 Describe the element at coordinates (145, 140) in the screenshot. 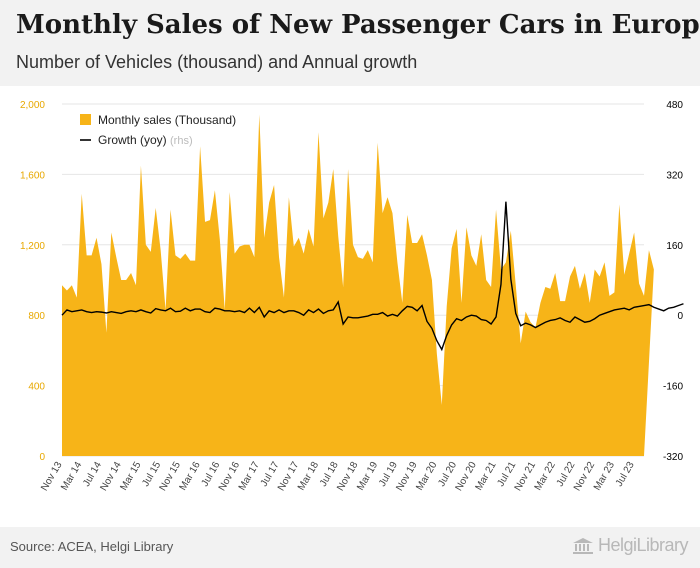

I see `legend-label-growth: Growth (yoy) (rhs)` at that location.